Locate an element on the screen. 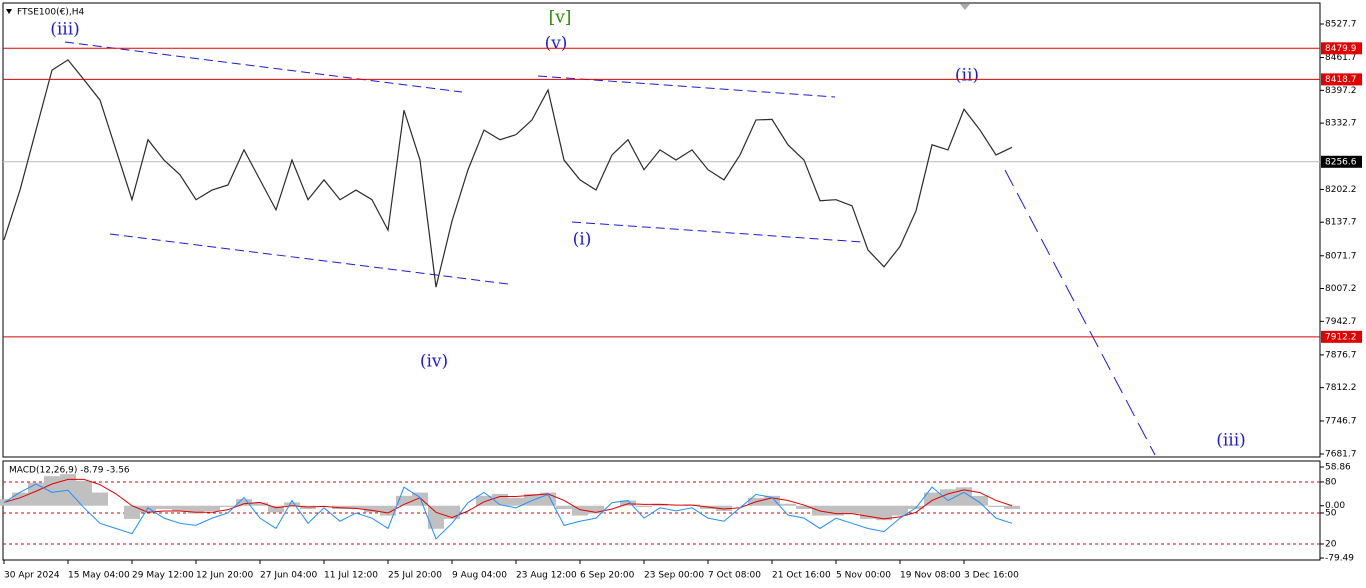 The height and width of the screenshot is (588, 1366). y-tick-label: 80 is located at coordinates (1331, 482).